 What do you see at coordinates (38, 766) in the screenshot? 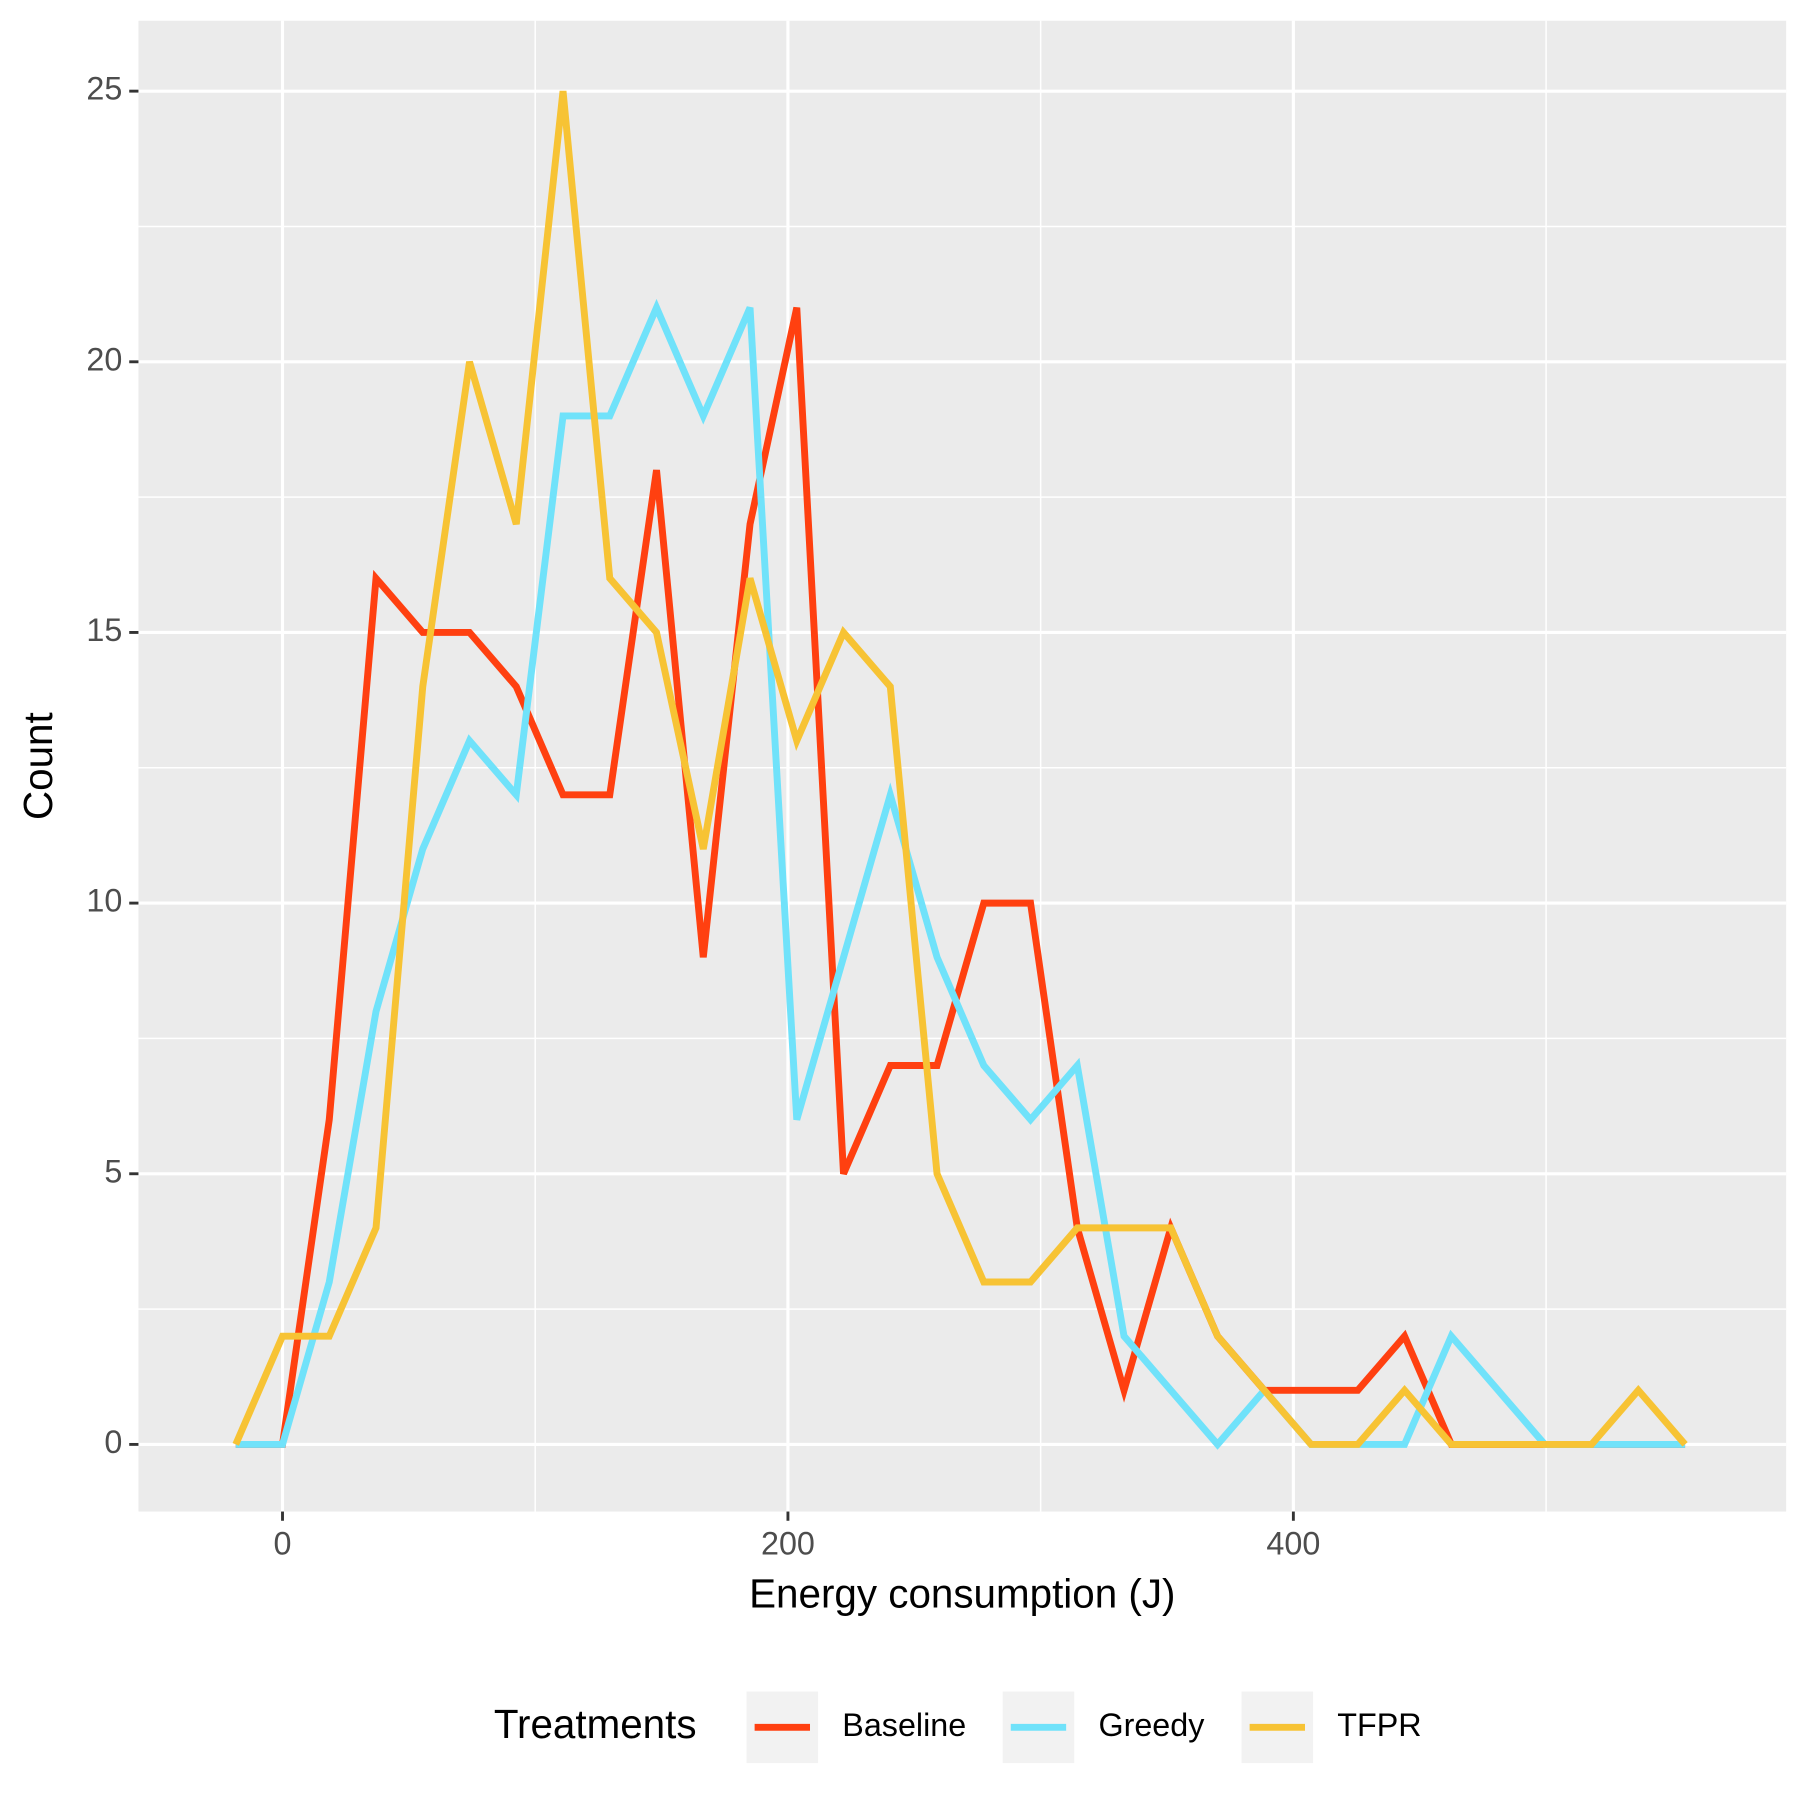
I see `y-axis-title: Count` at bounding box center [38, 766].